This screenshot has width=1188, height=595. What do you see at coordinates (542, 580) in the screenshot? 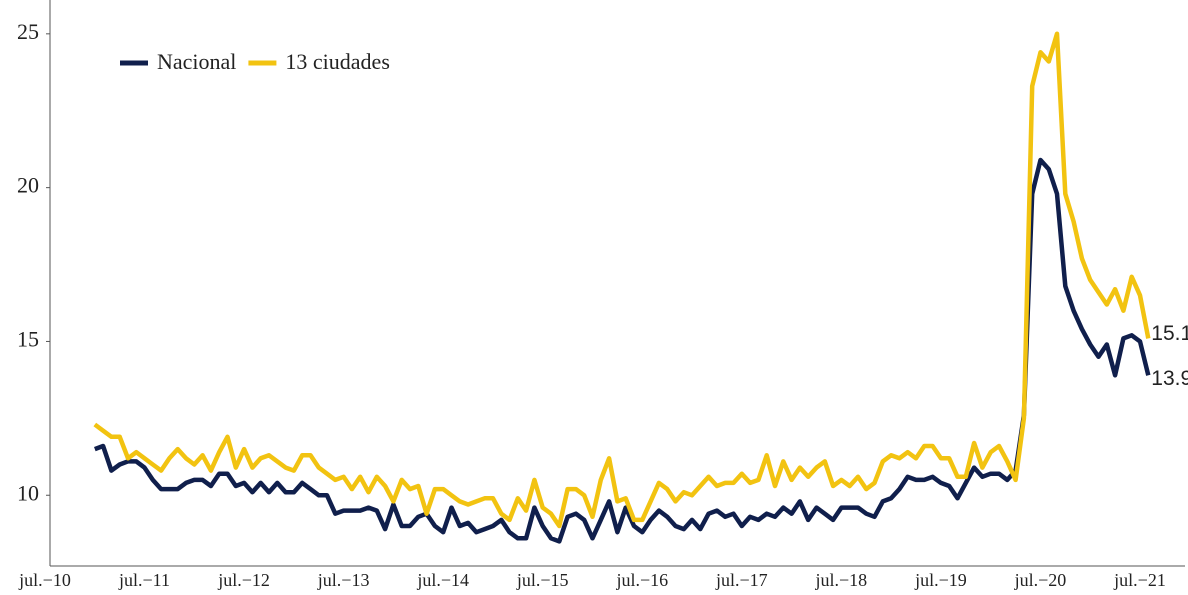
I see `x-tick-label: jul.−15` at bounding box center [542, 580].